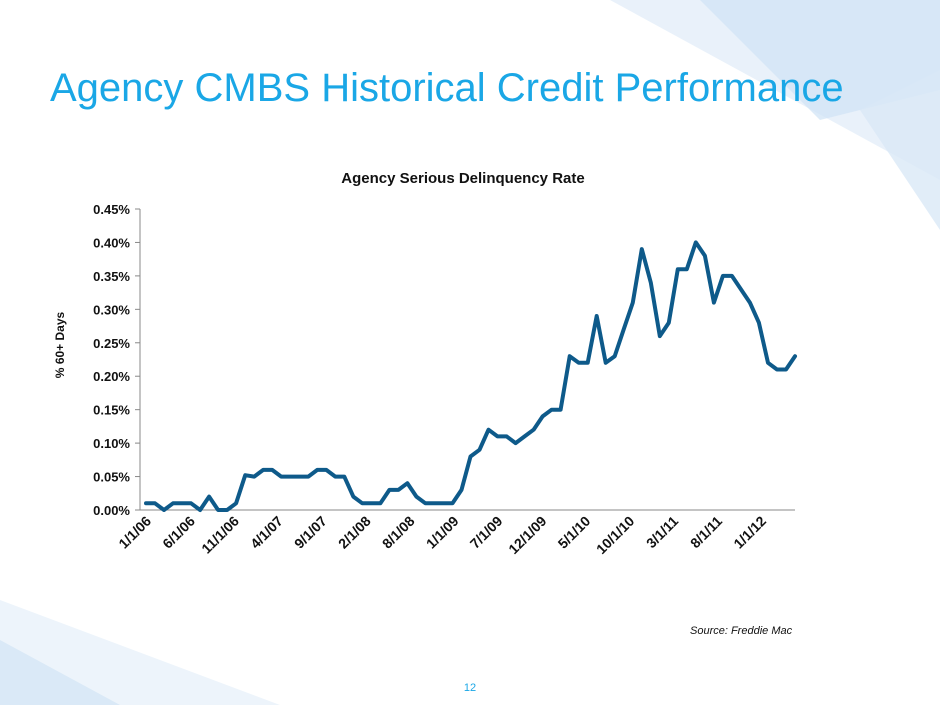 The height and width of the screenshot is (705, 940). I want to click on x-tick-label: 10/1/10, so click(615, 535).